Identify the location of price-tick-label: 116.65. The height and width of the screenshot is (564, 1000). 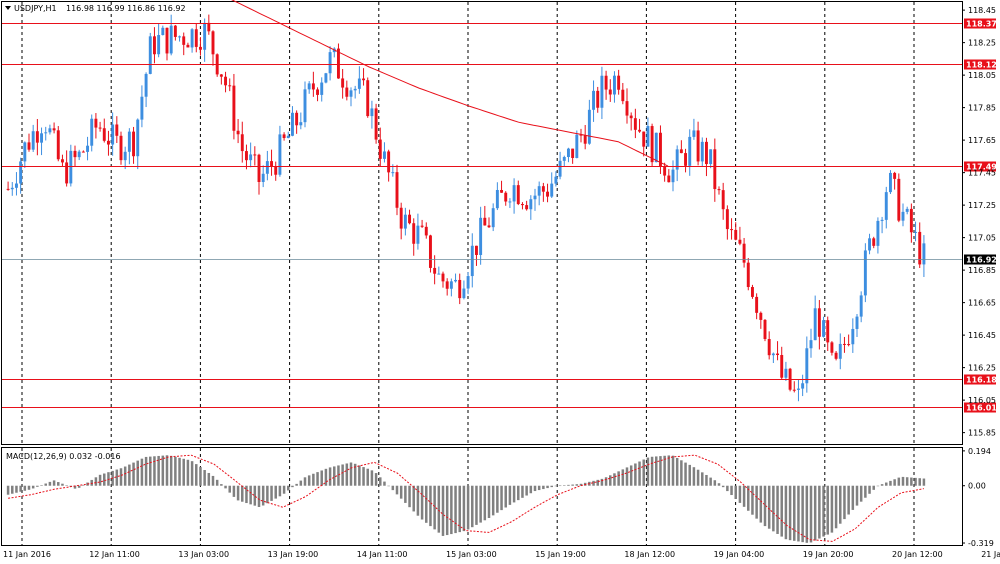
(982, 303).